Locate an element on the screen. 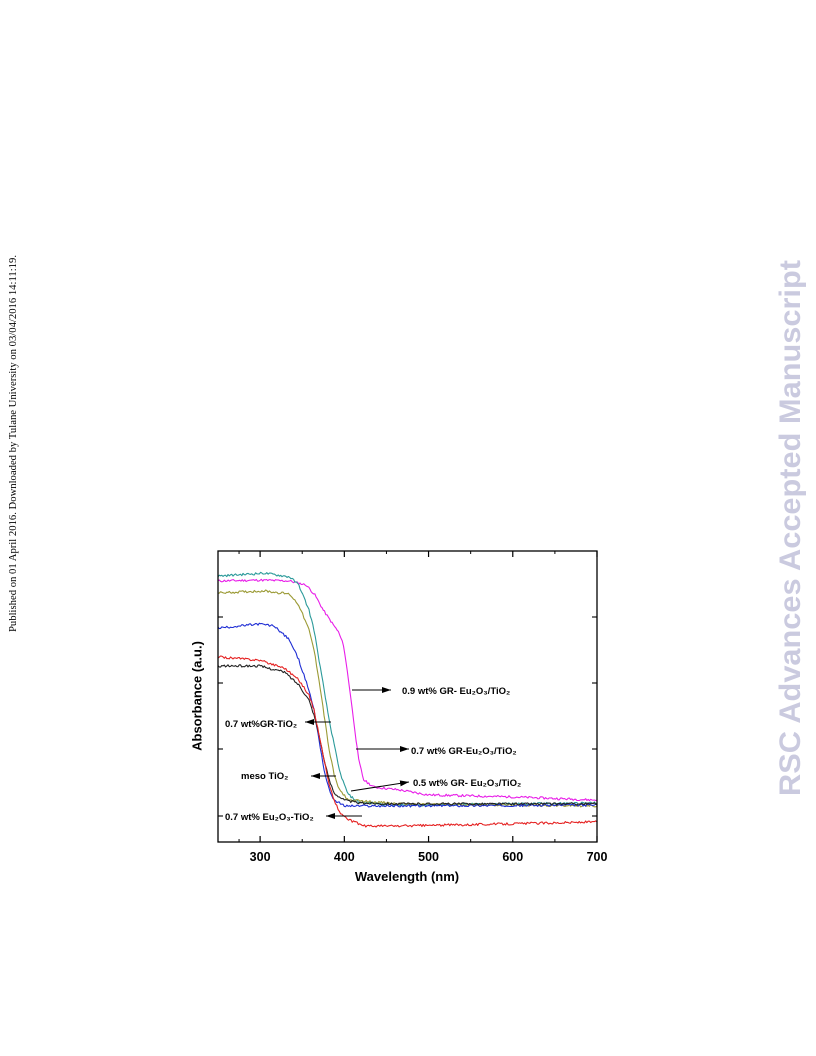  annotation-arrow is located at coordinates (380, 786).